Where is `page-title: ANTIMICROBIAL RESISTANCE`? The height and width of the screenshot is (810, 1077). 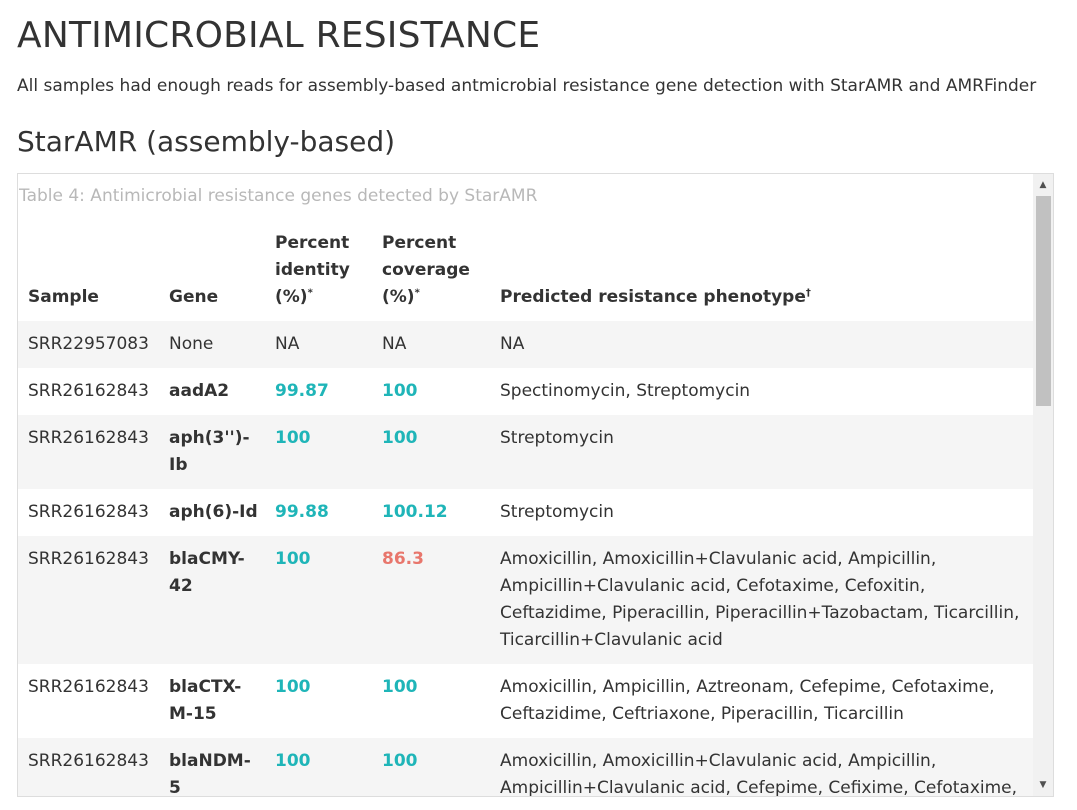
page-title: ANTIMICROBIAL RESISTANCE is located at coordinates (279, 35).